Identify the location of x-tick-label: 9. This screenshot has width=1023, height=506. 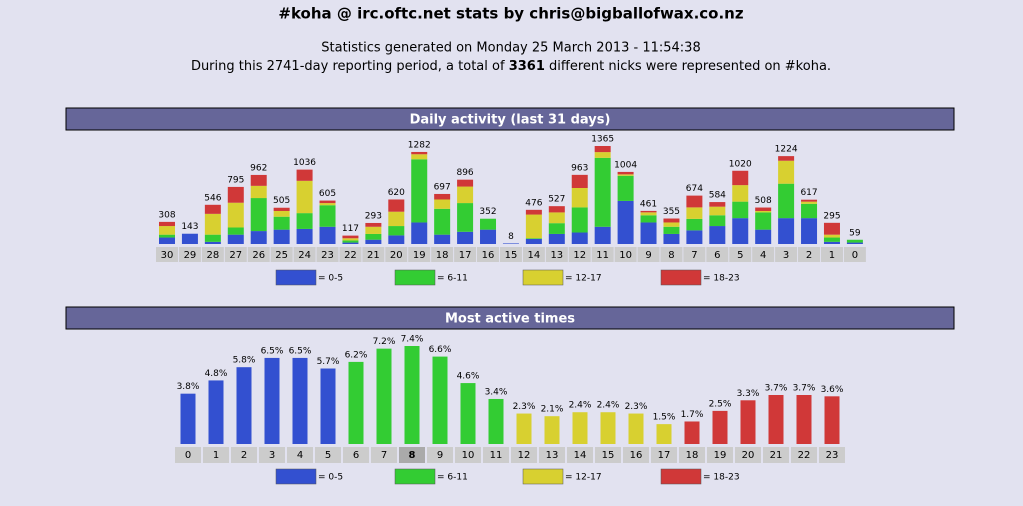
(648, 255).